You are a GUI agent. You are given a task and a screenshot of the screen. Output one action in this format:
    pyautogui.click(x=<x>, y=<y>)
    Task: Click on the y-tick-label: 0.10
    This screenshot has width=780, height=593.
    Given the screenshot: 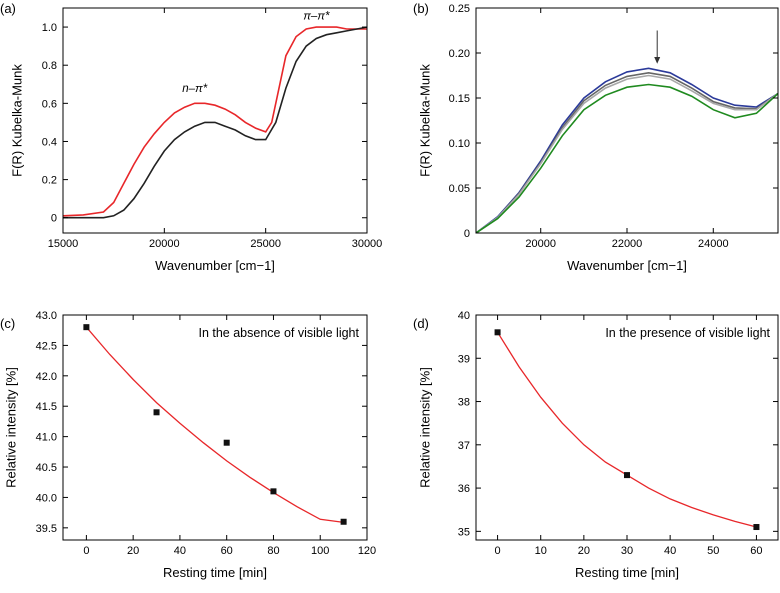 What is the action you would take?
    pyautogui.click(x=459, y=144)
    